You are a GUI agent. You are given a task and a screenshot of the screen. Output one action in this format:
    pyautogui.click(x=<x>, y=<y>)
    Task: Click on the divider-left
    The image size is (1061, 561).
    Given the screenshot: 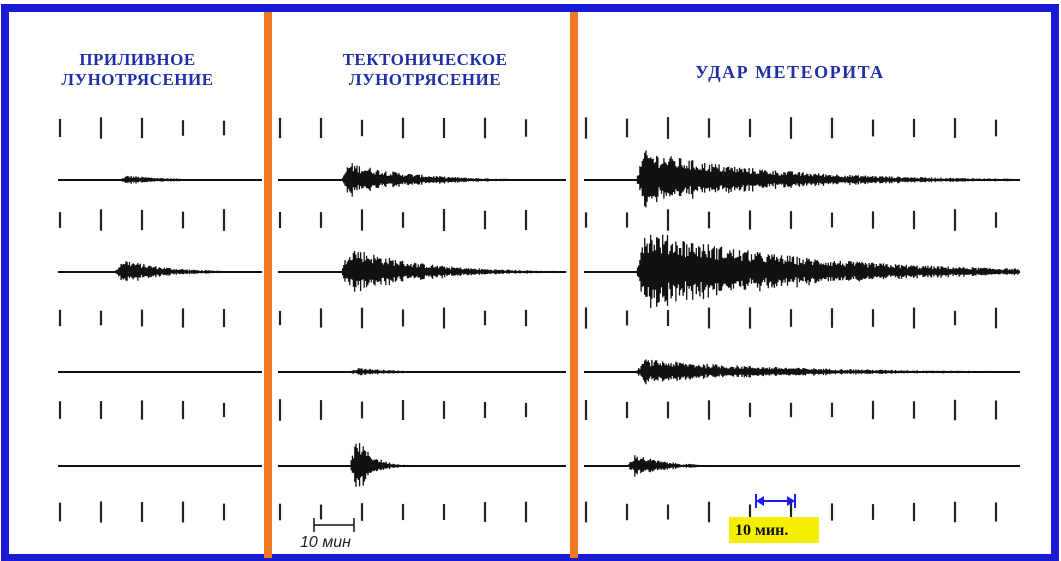 What is the action you would take?
    pyautogui.click(x=268, y=285)
    